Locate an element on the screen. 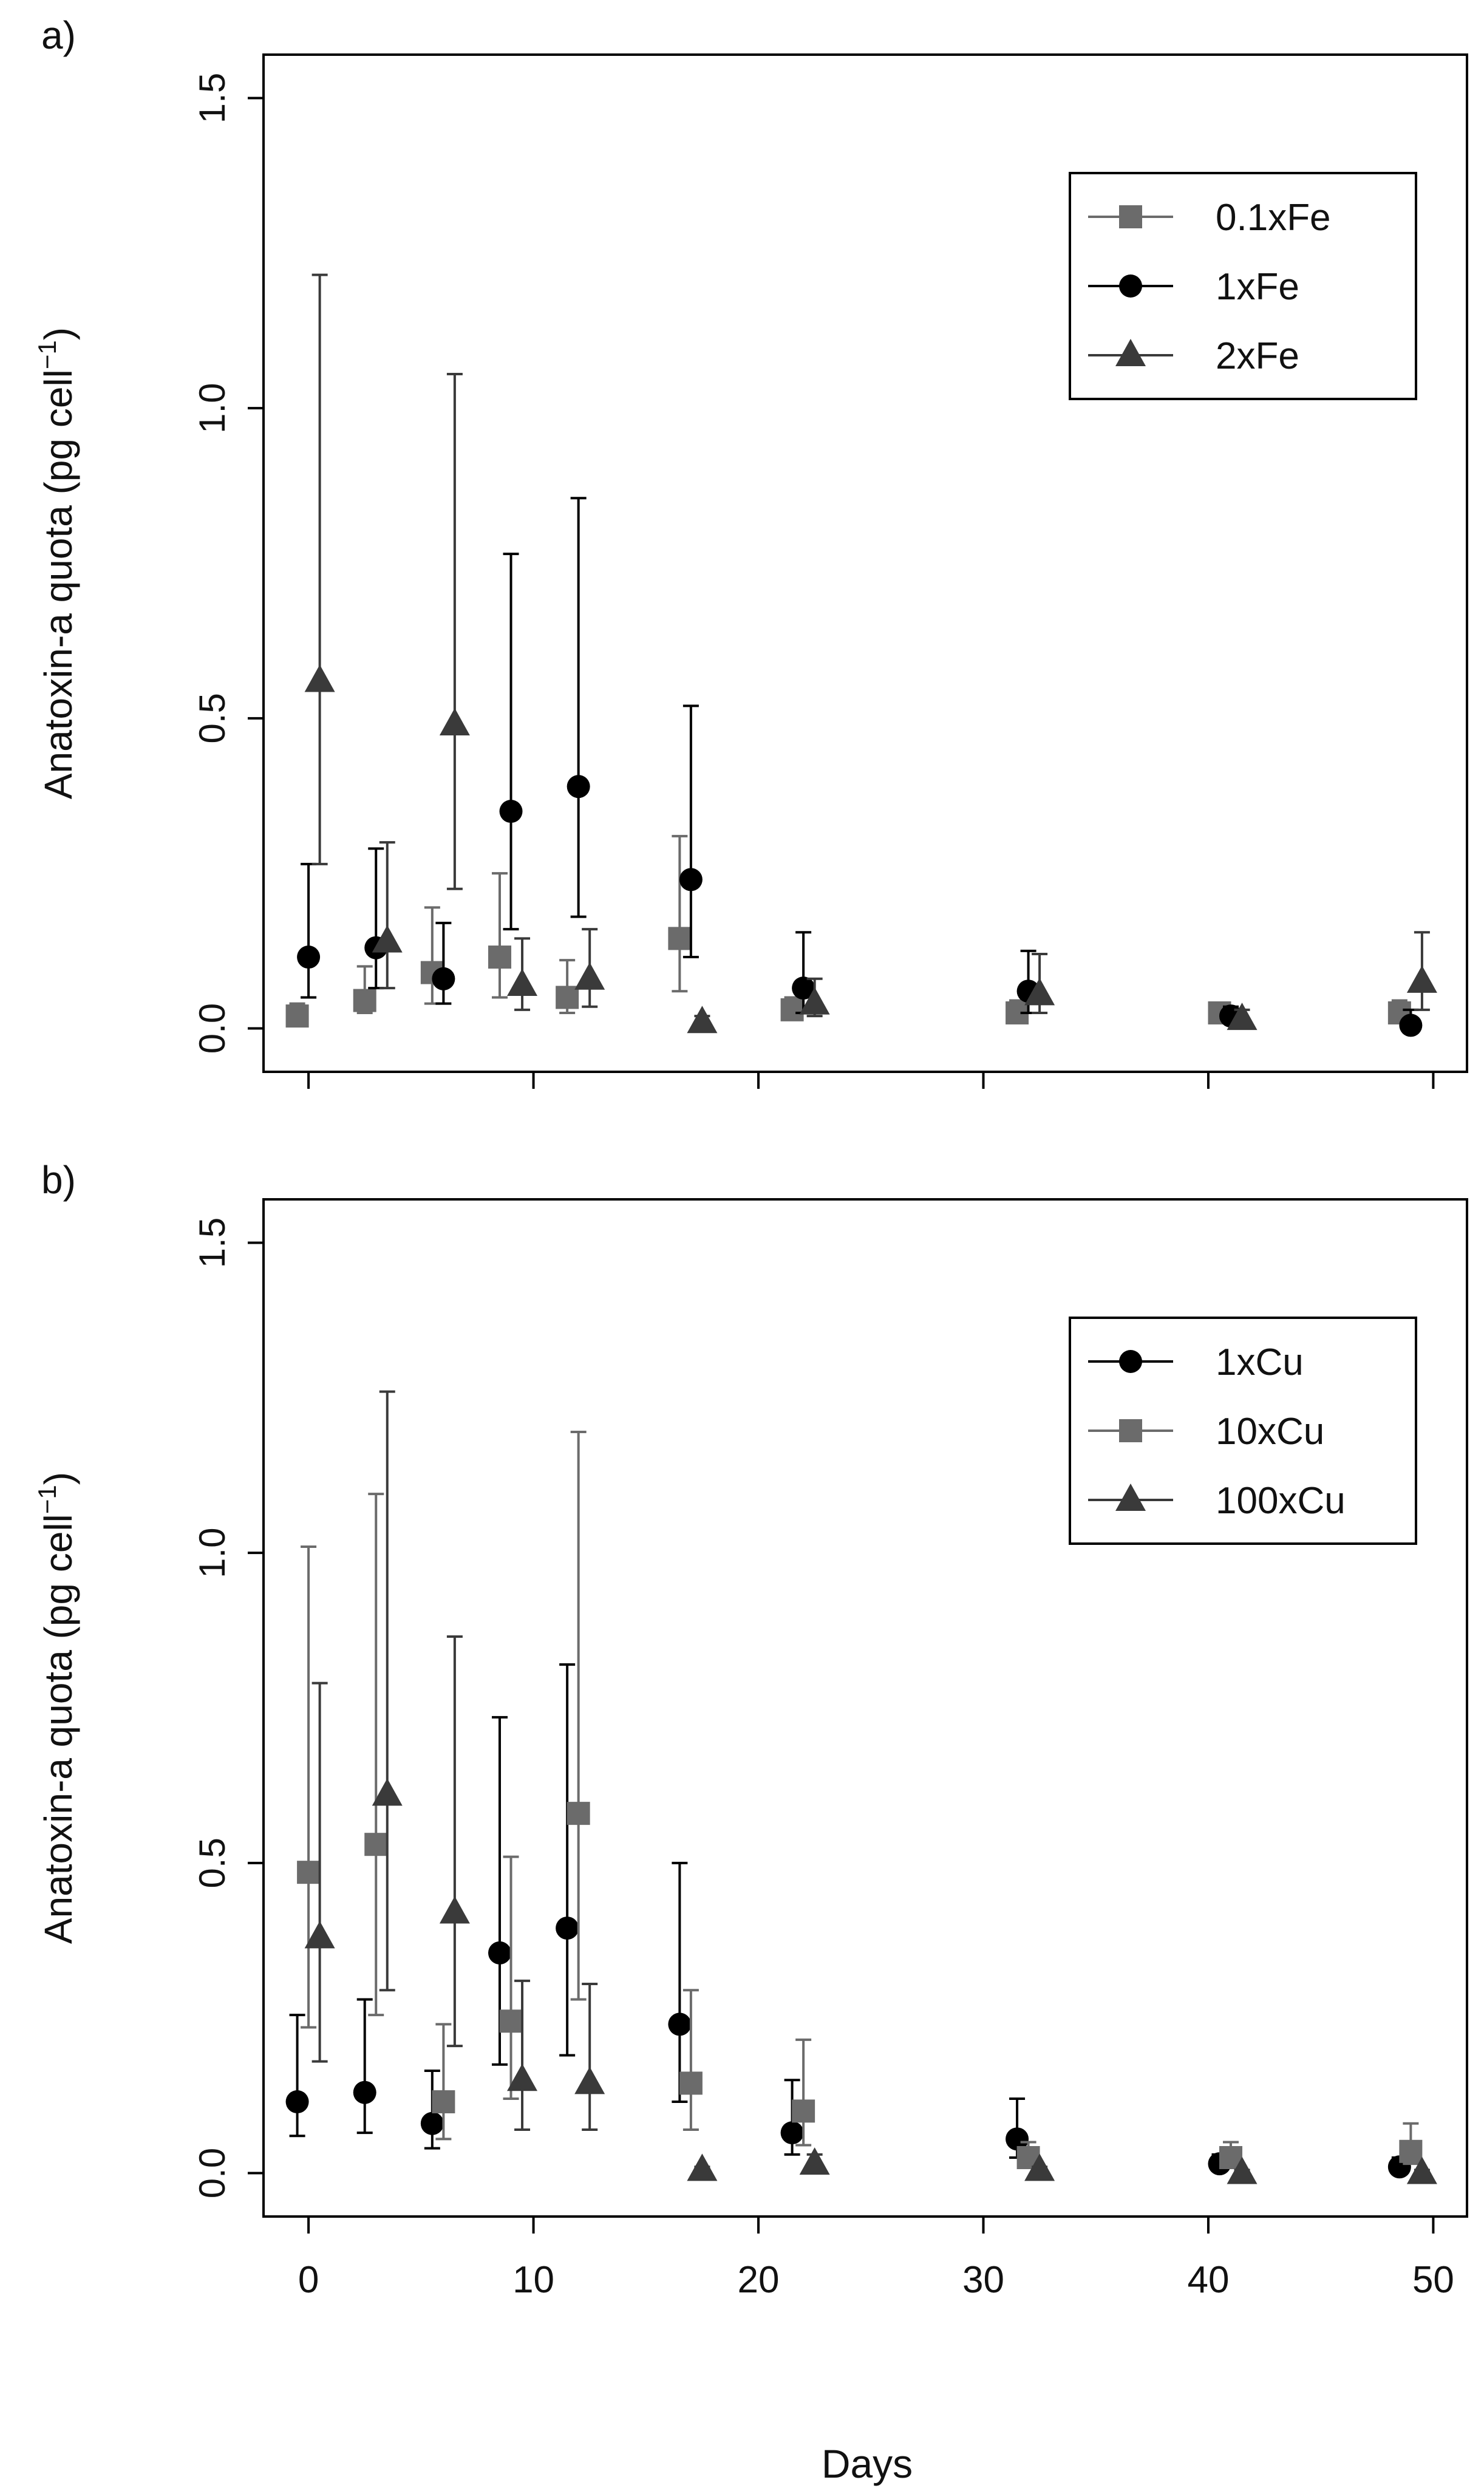 This screenshot has height=2491, width=1484. legend-label: 100xCu is located at coordinates (1281, 1501).